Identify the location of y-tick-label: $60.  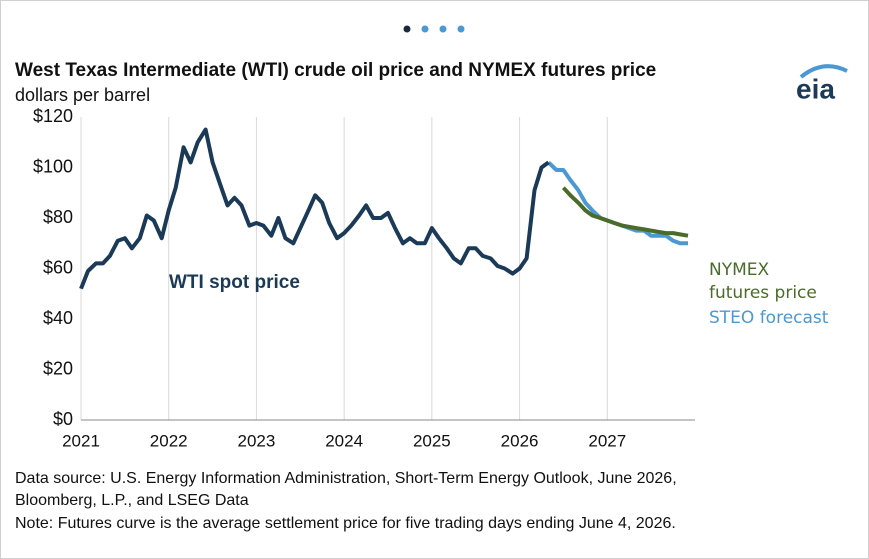
(58, 267).